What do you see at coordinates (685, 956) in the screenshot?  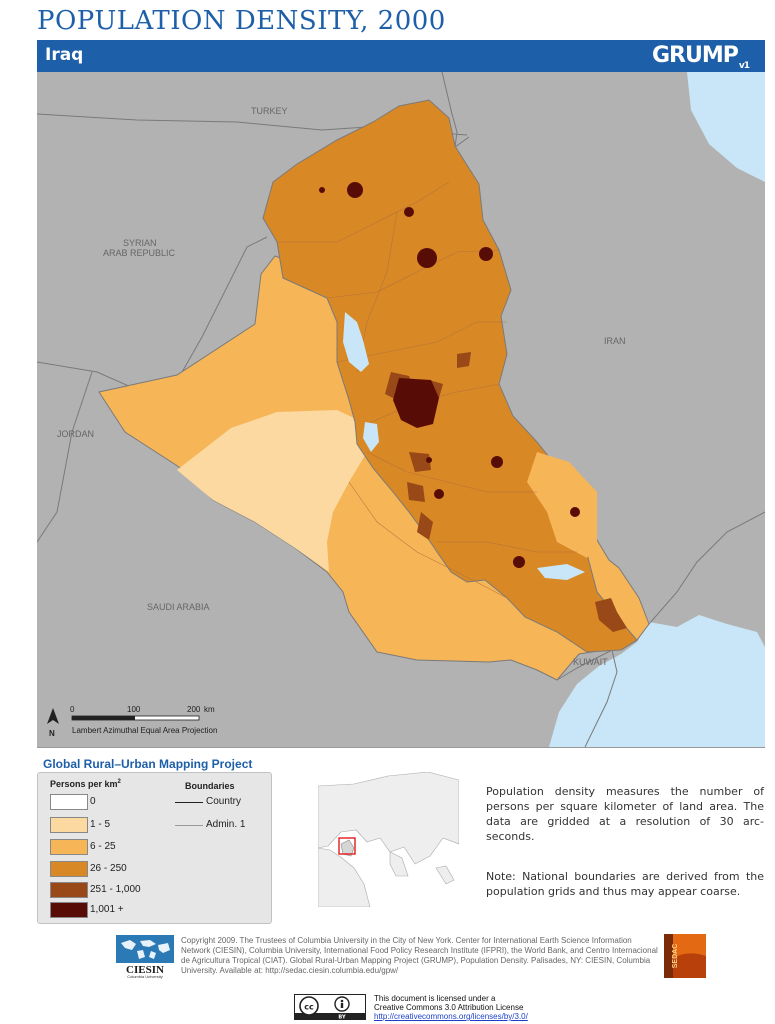 I see `sedac-logo: SEDAC` at bounding box center [685, 956].